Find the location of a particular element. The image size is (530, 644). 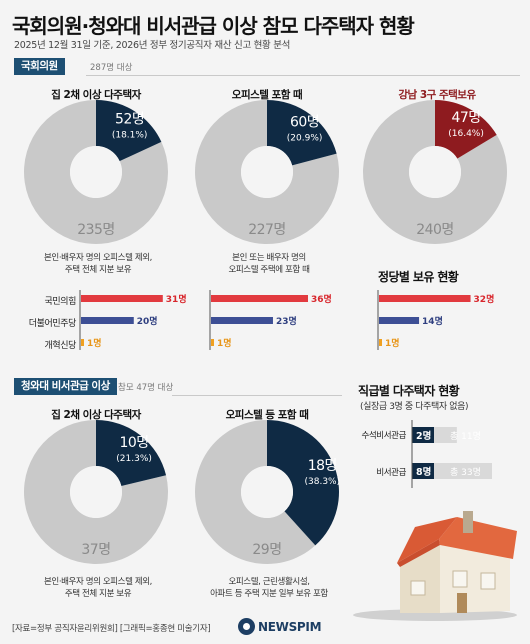

rank-label-secretary: 비서관급 is located at coordinates (391, 473).